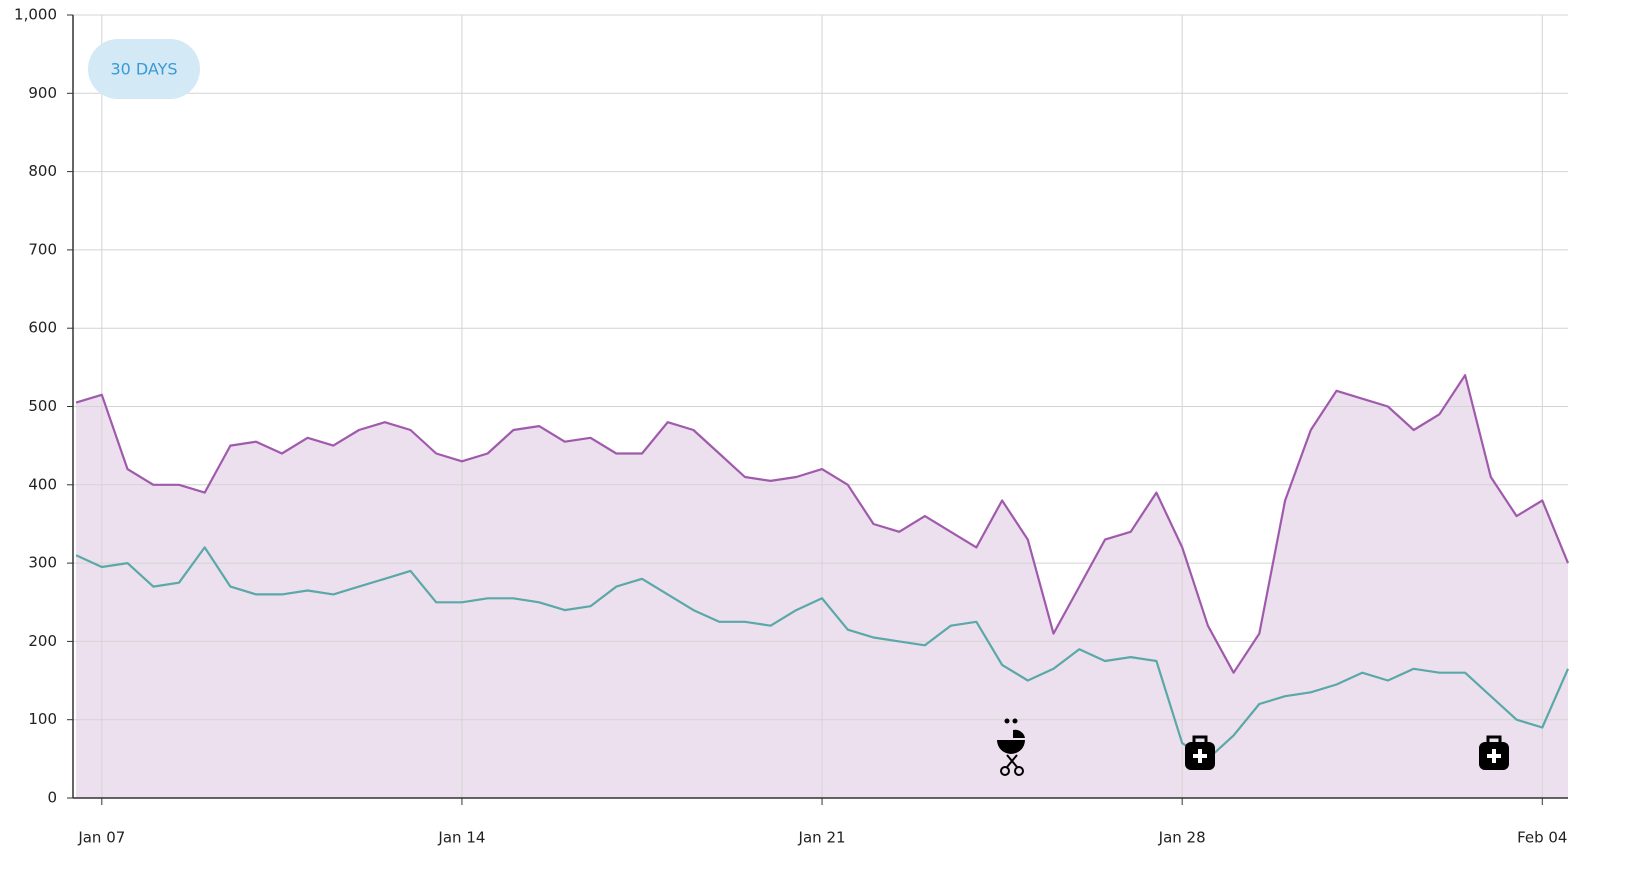 The height and width of the screenshot is (895, 1642). What do you see at coordinates (42, 406) in the screenshot?
I see `y-tick-label: 500` at bounding box center [42, 406].